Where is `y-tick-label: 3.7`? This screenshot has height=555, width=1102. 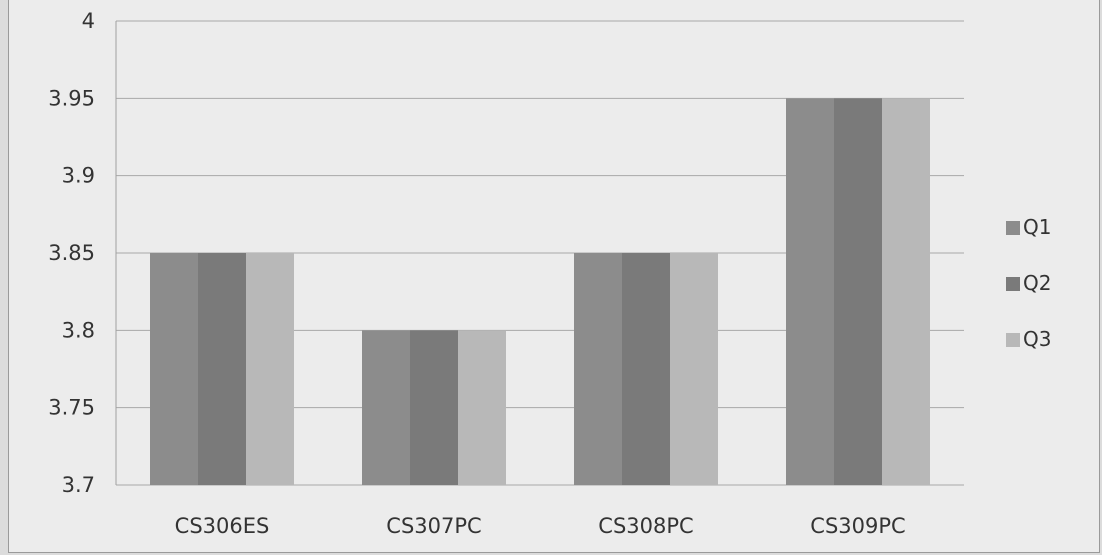 y-tick-label: 3.7 is located at coordinates (78, 485).